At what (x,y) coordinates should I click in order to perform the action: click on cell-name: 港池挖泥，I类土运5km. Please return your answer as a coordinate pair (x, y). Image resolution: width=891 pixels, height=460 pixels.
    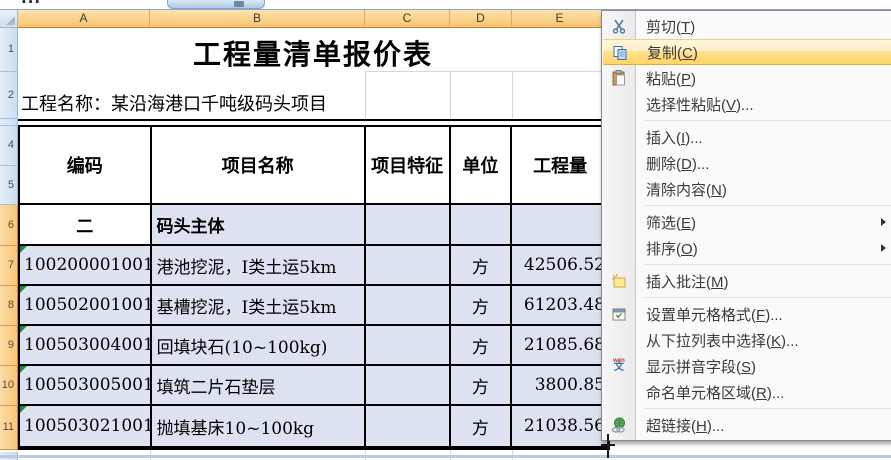
    Looking at the image, I should click on (258, 266).